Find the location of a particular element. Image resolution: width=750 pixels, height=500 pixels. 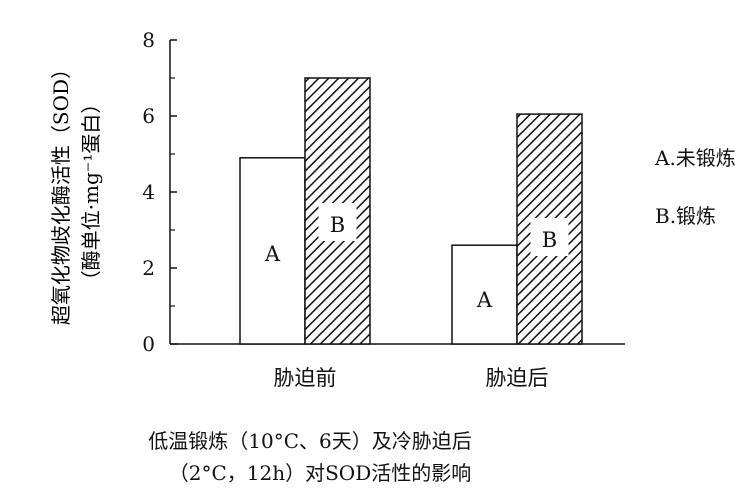

caption-line-1: 低温锻炼（10°C、6天）及冷胁迫后 is located at coordinates (310, 441).